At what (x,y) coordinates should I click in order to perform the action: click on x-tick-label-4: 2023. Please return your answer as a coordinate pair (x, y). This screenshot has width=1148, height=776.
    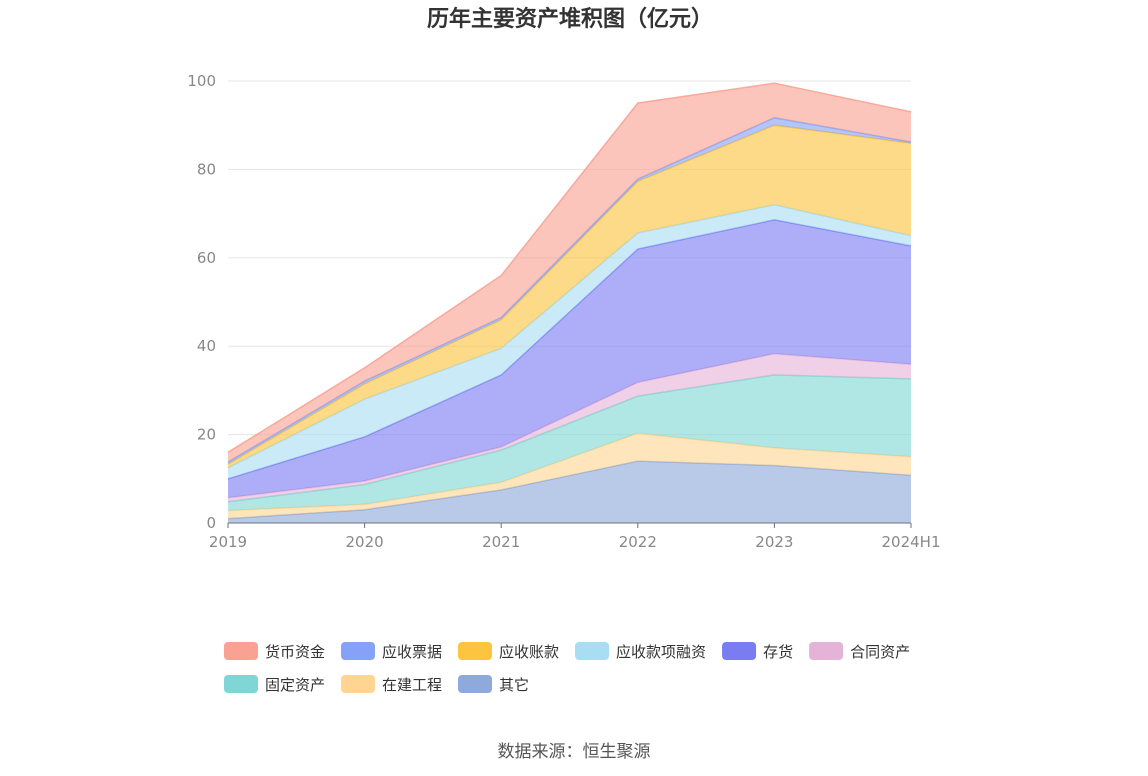
    Looking at the image, I should click on (774, 542).